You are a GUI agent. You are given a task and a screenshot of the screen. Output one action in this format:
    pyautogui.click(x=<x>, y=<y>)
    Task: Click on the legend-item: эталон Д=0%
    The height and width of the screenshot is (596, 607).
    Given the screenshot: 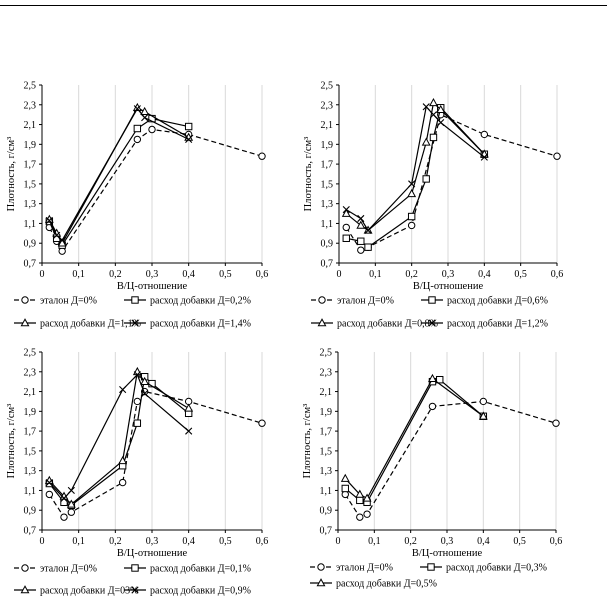 What is the action you would take?
    pyautogui.click(x=55, y=569)
    